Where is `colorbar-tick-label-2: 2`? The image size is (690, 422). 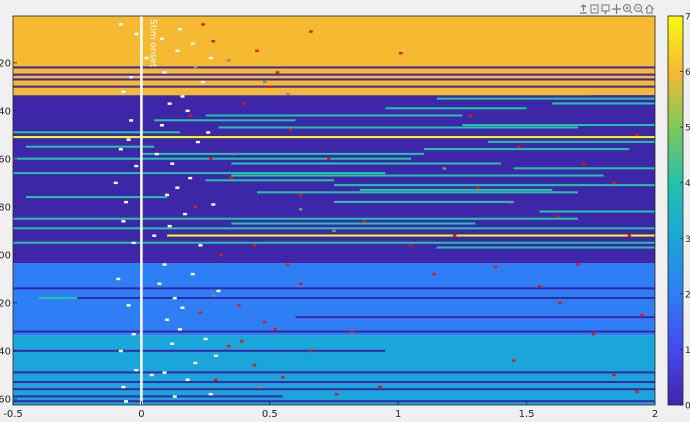
colorbar-tick-label-2: 2 is located at coordinates (687, 295).